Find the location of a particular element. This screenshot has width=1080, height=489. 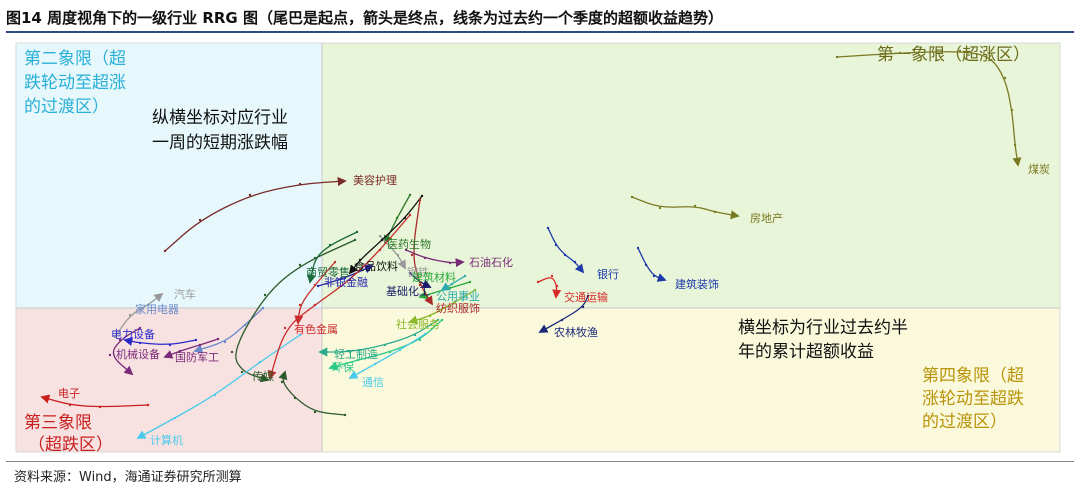

quadrant-3-label-1: 第三象限 is located at coordinates (58, 423).